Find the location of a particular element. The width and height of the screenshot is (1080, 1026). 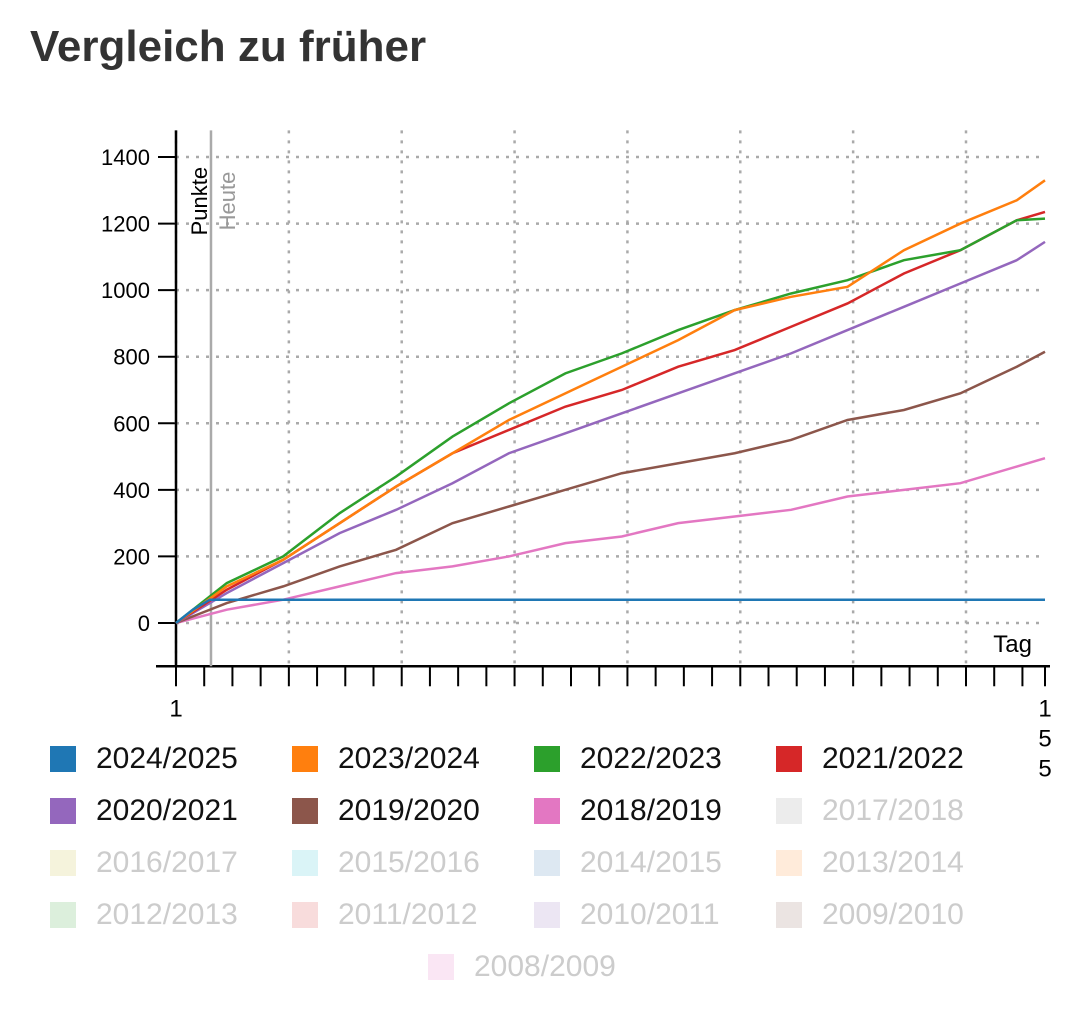

legend-item: 2010/2011 is located at coordinates (627, 915).